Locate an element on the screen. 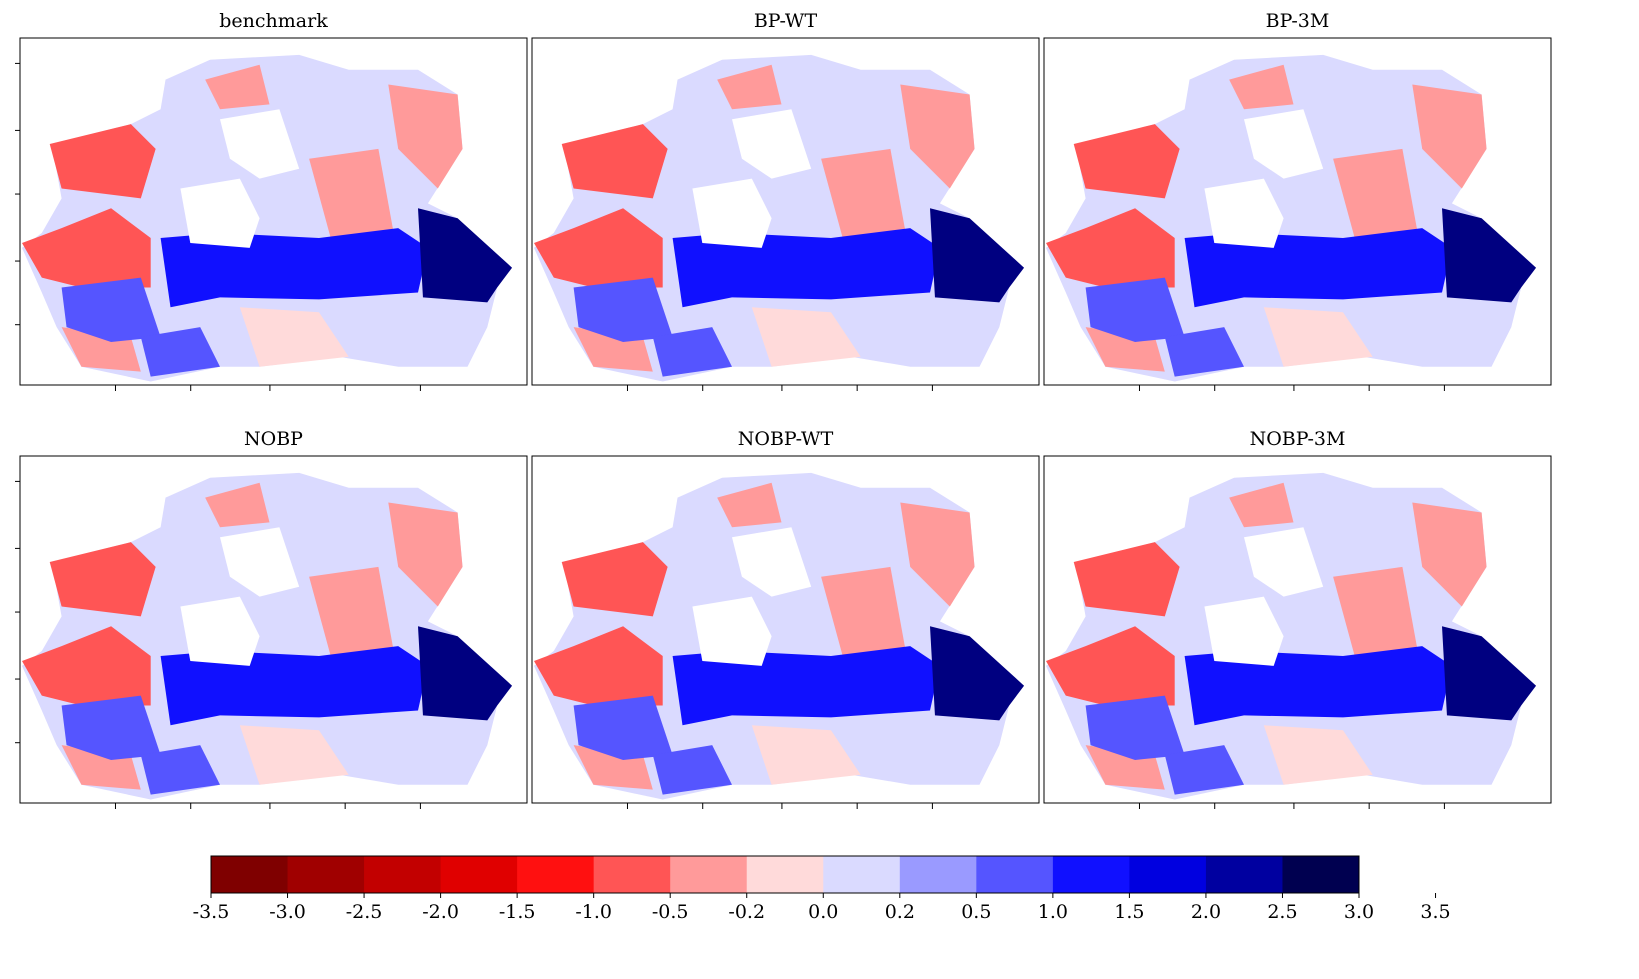 Image resolution: width=1639 pixels, height=979 pixels. map-panel: NOBP-3M is located at coordinates (1297, 618).